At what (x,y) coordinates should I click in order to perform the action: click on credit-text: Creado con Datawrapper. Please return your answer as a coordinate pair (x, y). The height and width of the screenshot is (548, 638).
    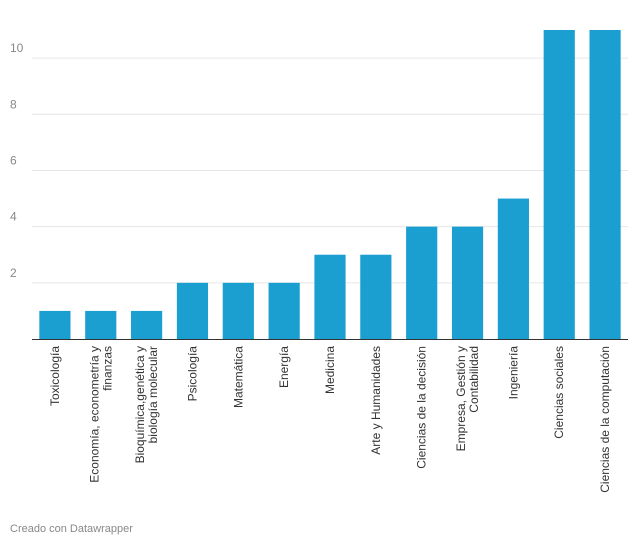
    Looking at the image, I should click on (71, 529).